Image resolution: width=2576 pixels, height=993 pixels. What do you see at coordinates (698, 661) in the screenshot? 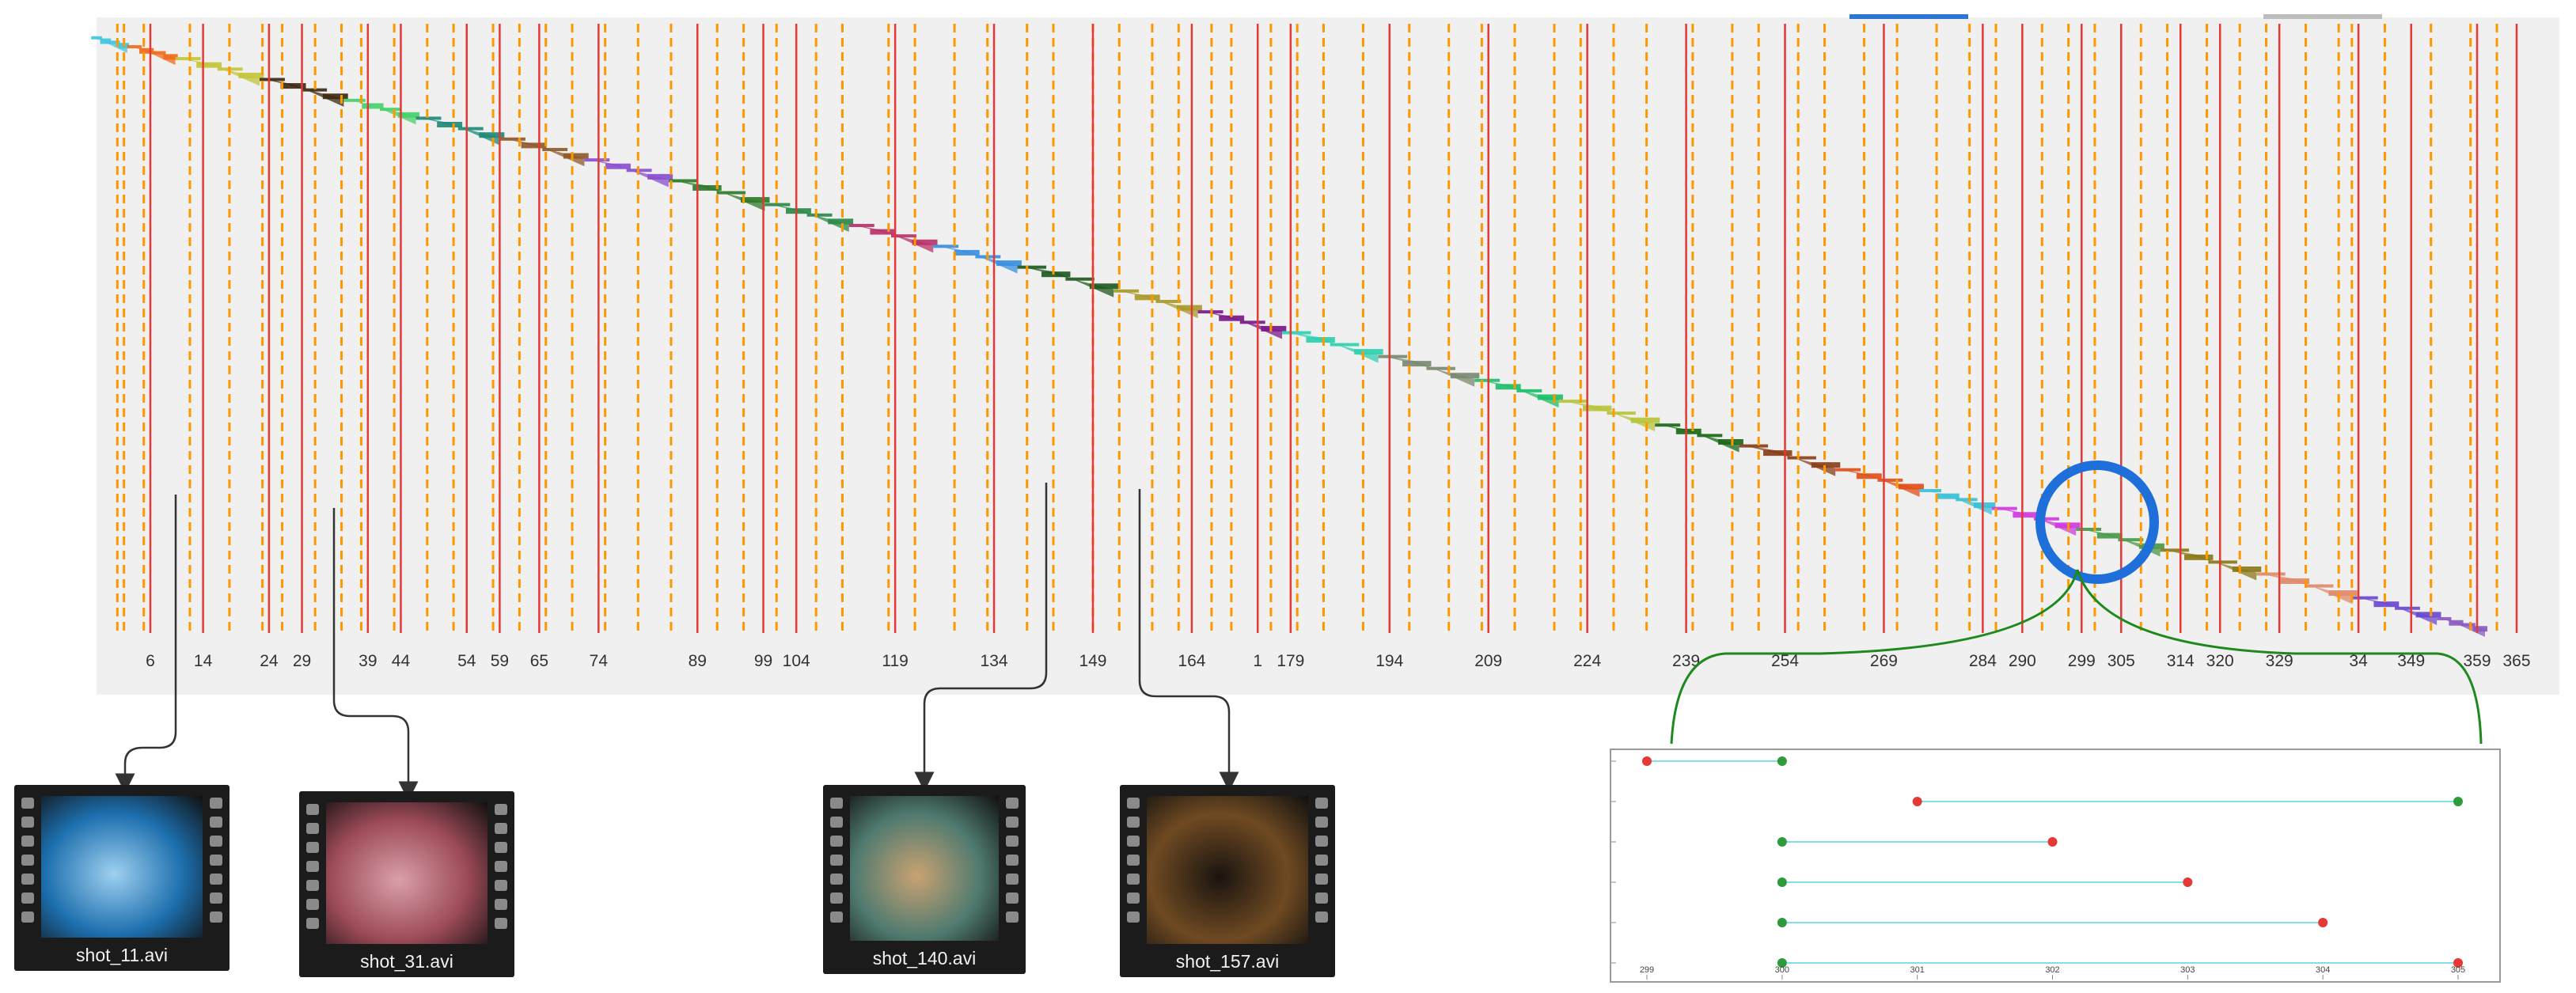
I see `x-tick-label: 89` at bounding box center [698, 661].